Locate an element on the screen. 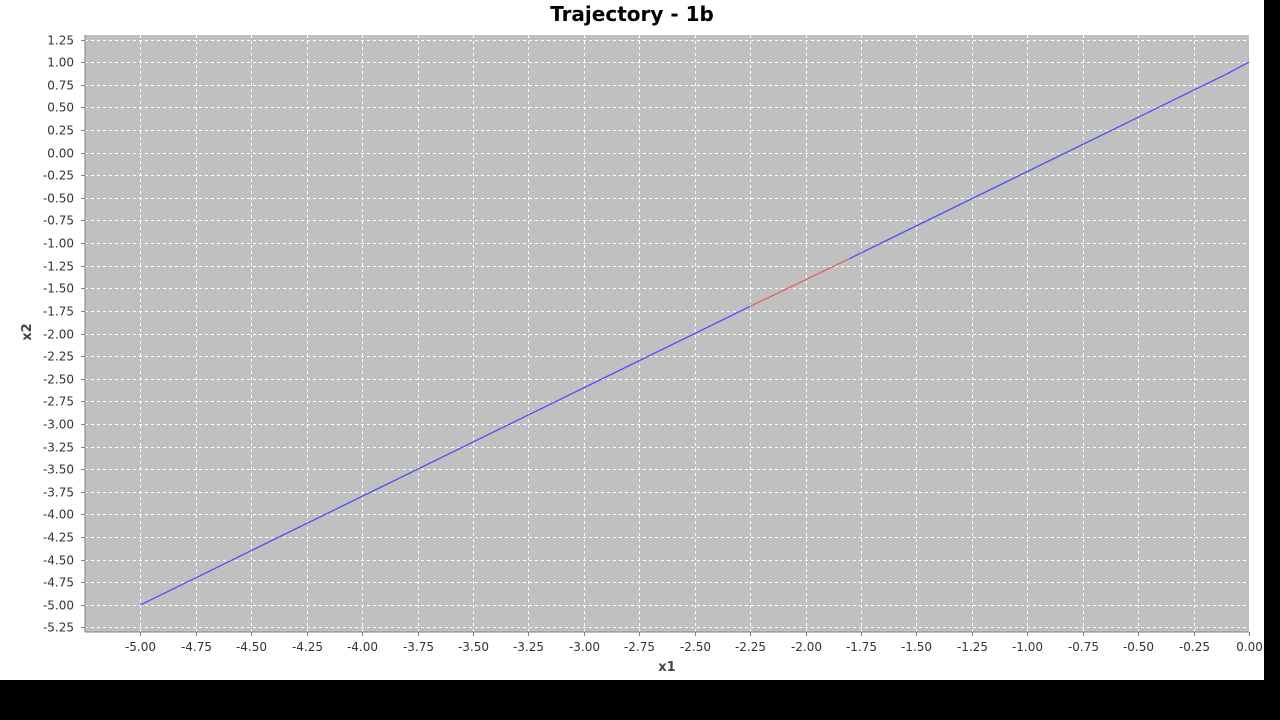  y-tick-label: 1.00 is located at coordinates (60, 63).